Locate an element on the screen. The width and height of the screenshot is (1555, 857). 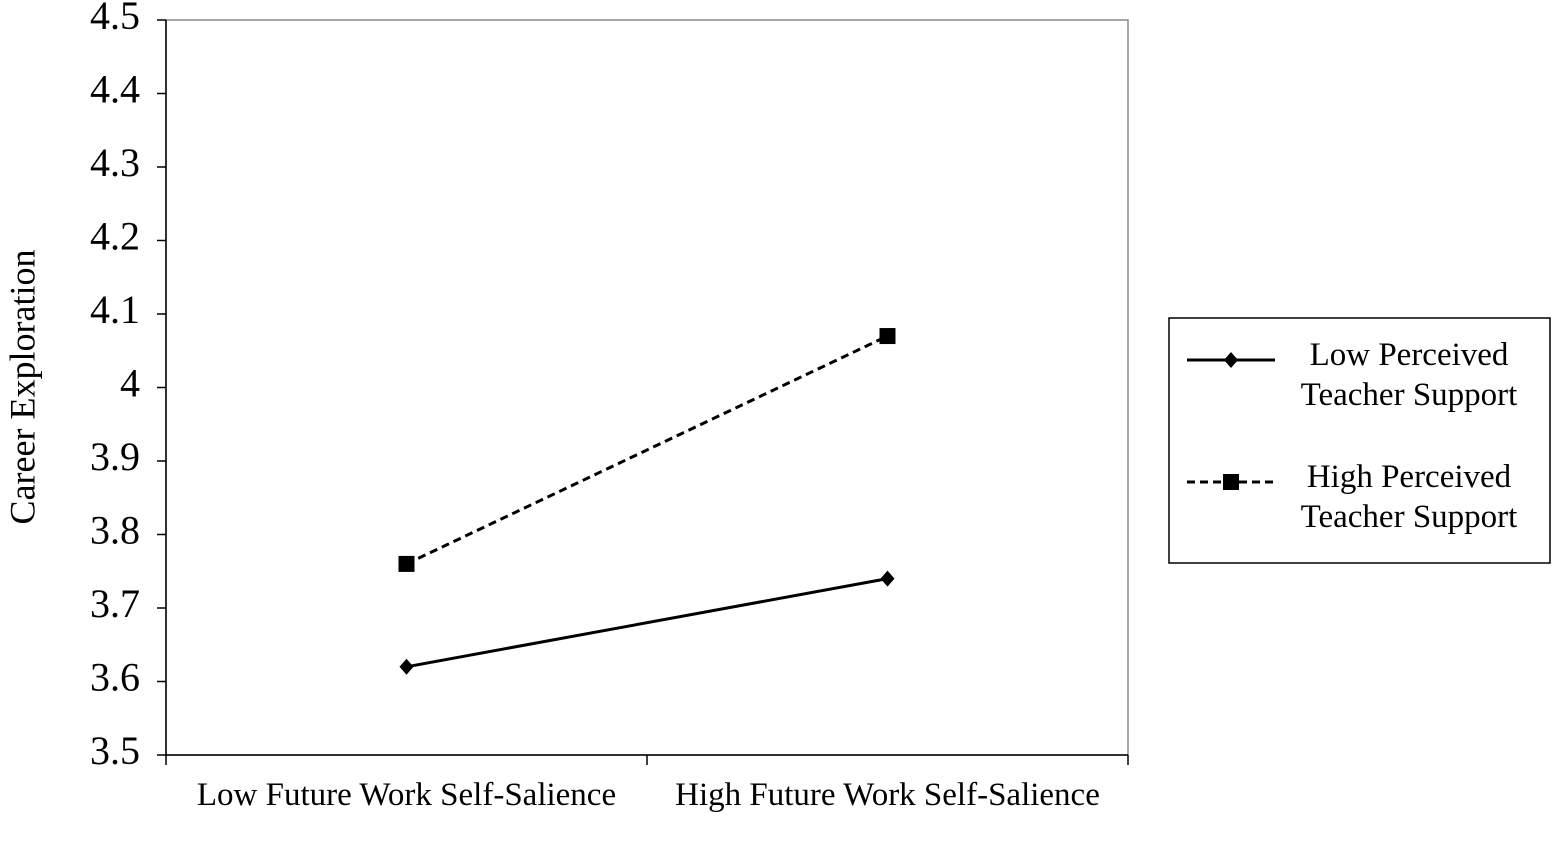
x-tick-label-box: High Future Work Self-Salience is located at coordinates (887, 795).